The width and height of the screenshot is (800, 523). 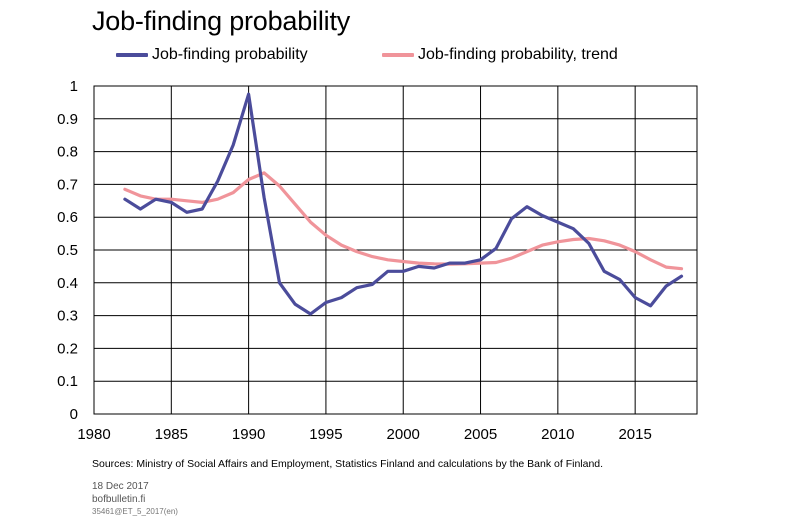 What do you see at coordinates (135, 511) in the screenshot?
I see `footer-code: 35461@ET_5_2017(en)` at bounding box center [135, 511].